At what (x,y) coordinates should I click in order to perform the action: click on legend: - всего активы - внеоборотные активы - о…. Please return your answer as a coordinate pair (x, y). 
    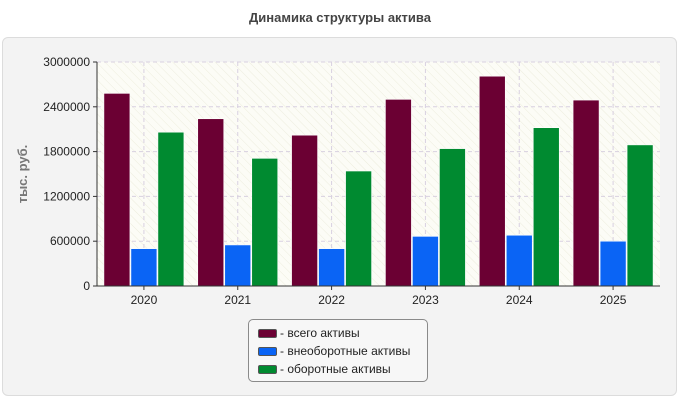
    Looking at the image, I should click on (338, 350).